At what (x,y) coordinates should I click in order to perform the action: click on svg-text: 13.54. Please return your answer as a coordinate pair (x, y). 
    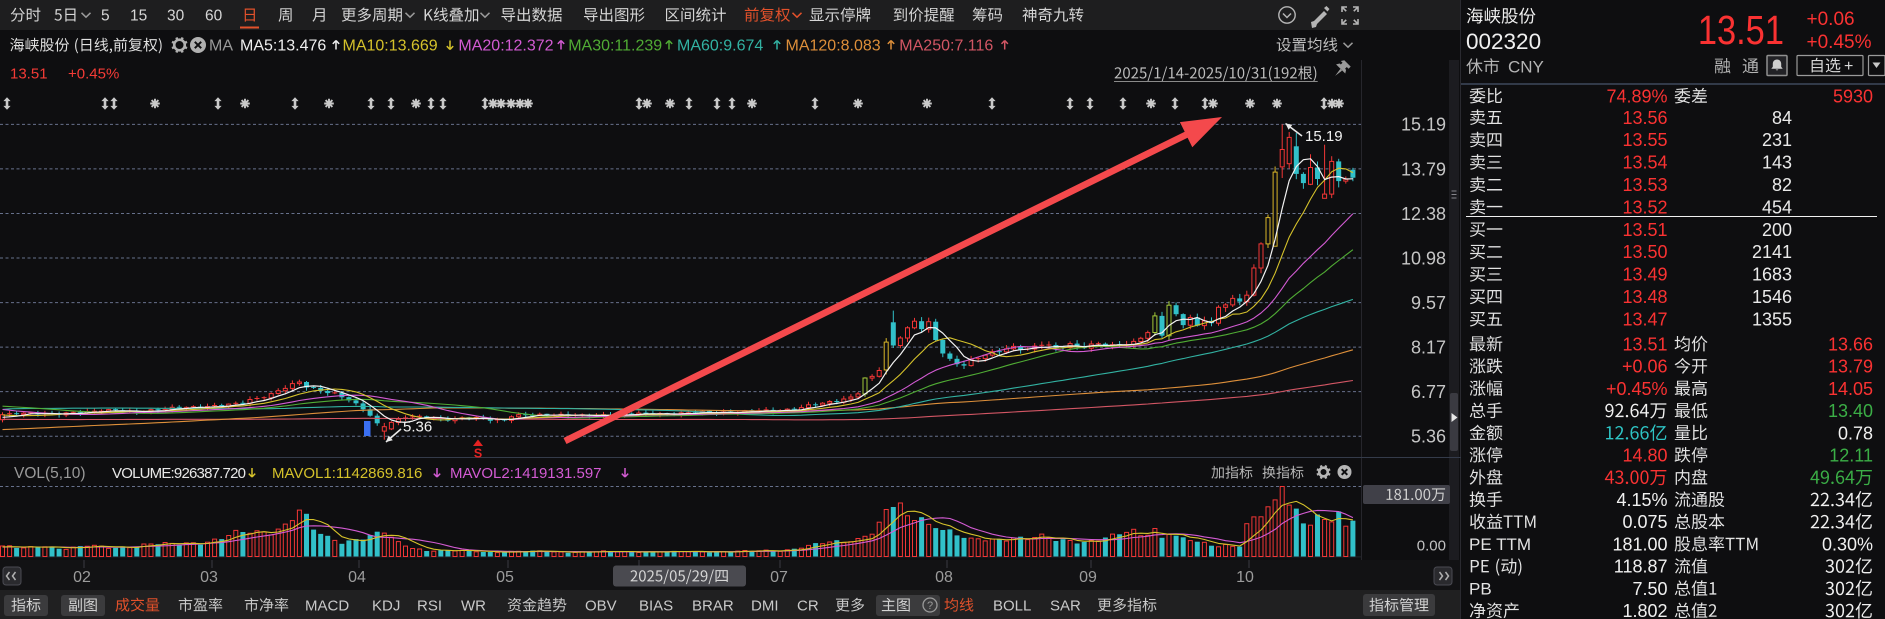
    Looking at the image, I should click on (1644, 163).